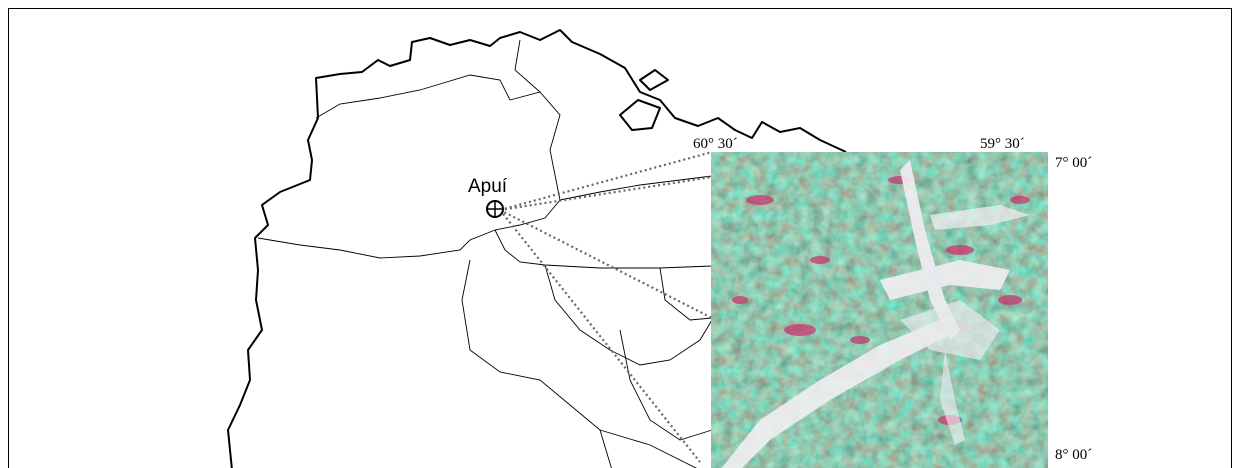 The height and width of the screenshot is (468, 1239). Describe the element at coordinates (488, 186) in the screenshot. I see `place-label: Apuí` at that location.